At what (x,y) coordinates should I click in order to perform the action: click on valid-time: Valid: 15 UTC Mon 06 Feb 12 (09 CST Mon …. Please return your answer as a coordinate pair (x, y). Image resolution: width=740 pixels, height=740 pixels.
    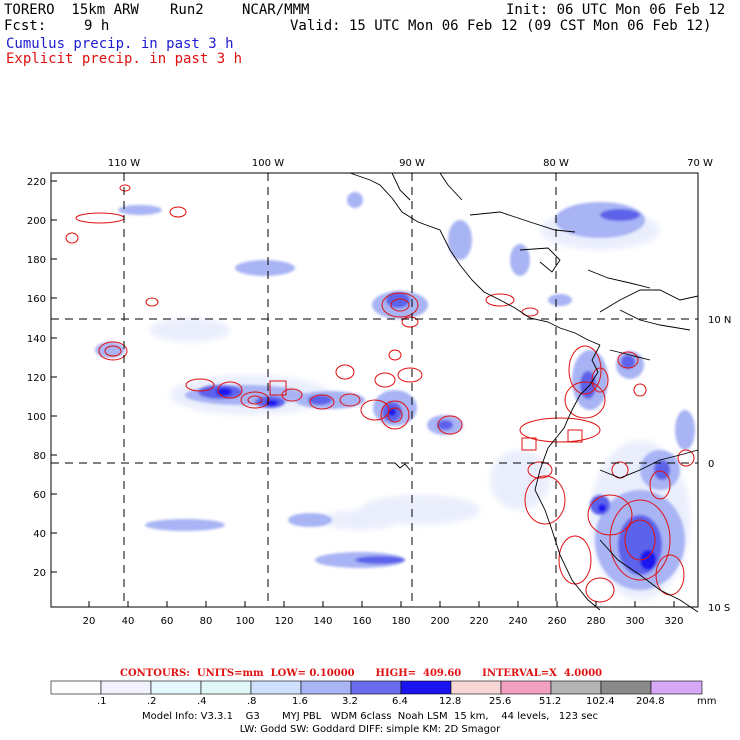
    Looking at the image, I should click on (501, 26).